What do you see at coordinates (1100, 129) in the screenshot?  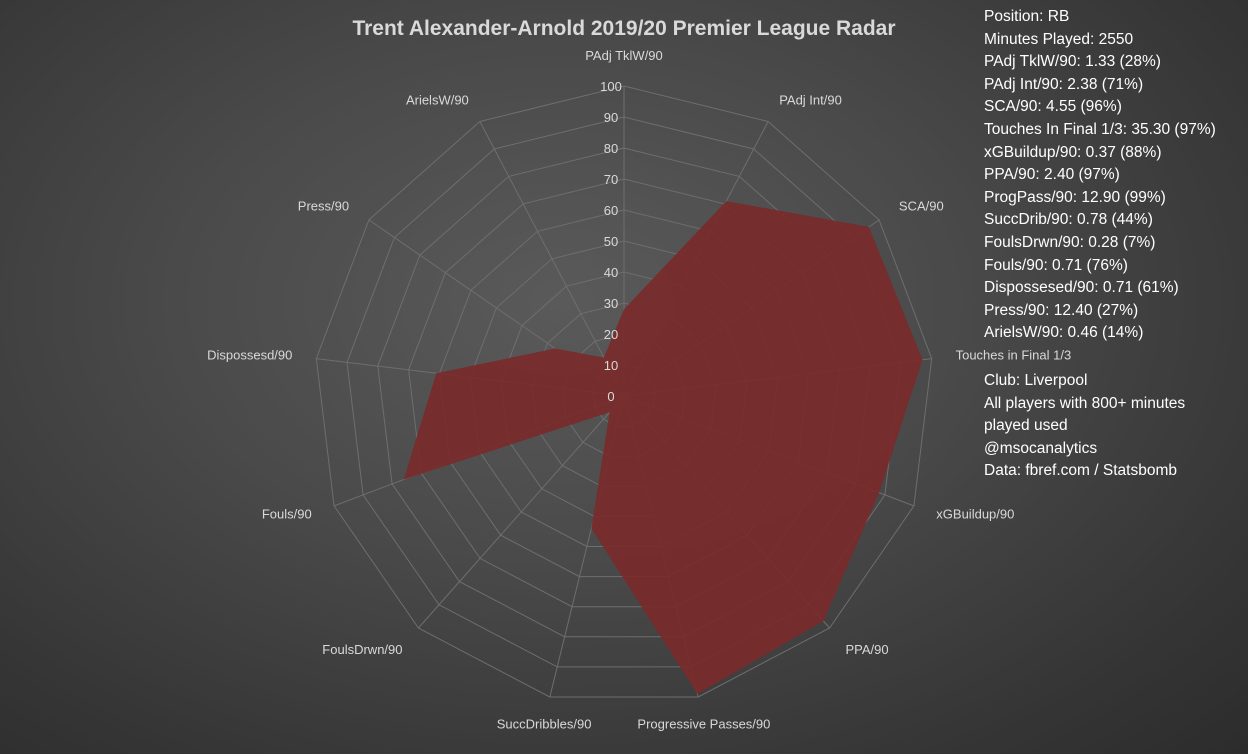 I see `stat-line: Touches In Final 1/3: 35.30 (97%)` at bounding box center [1100, 129].